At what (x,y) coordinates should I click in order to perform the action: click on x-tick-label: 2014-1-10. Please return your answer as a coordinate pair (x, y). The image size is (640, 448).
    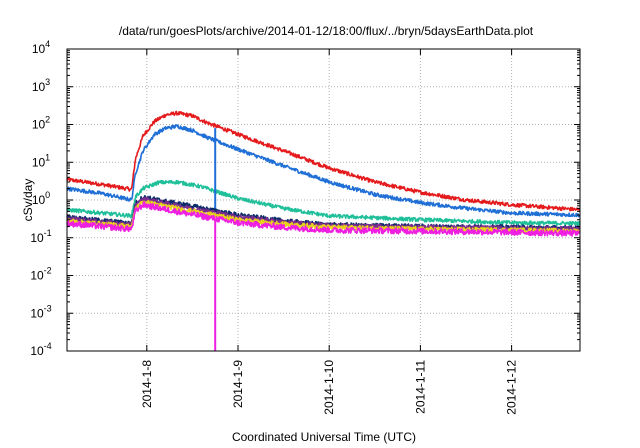
    Looking at the image, I should click on (329, 387).